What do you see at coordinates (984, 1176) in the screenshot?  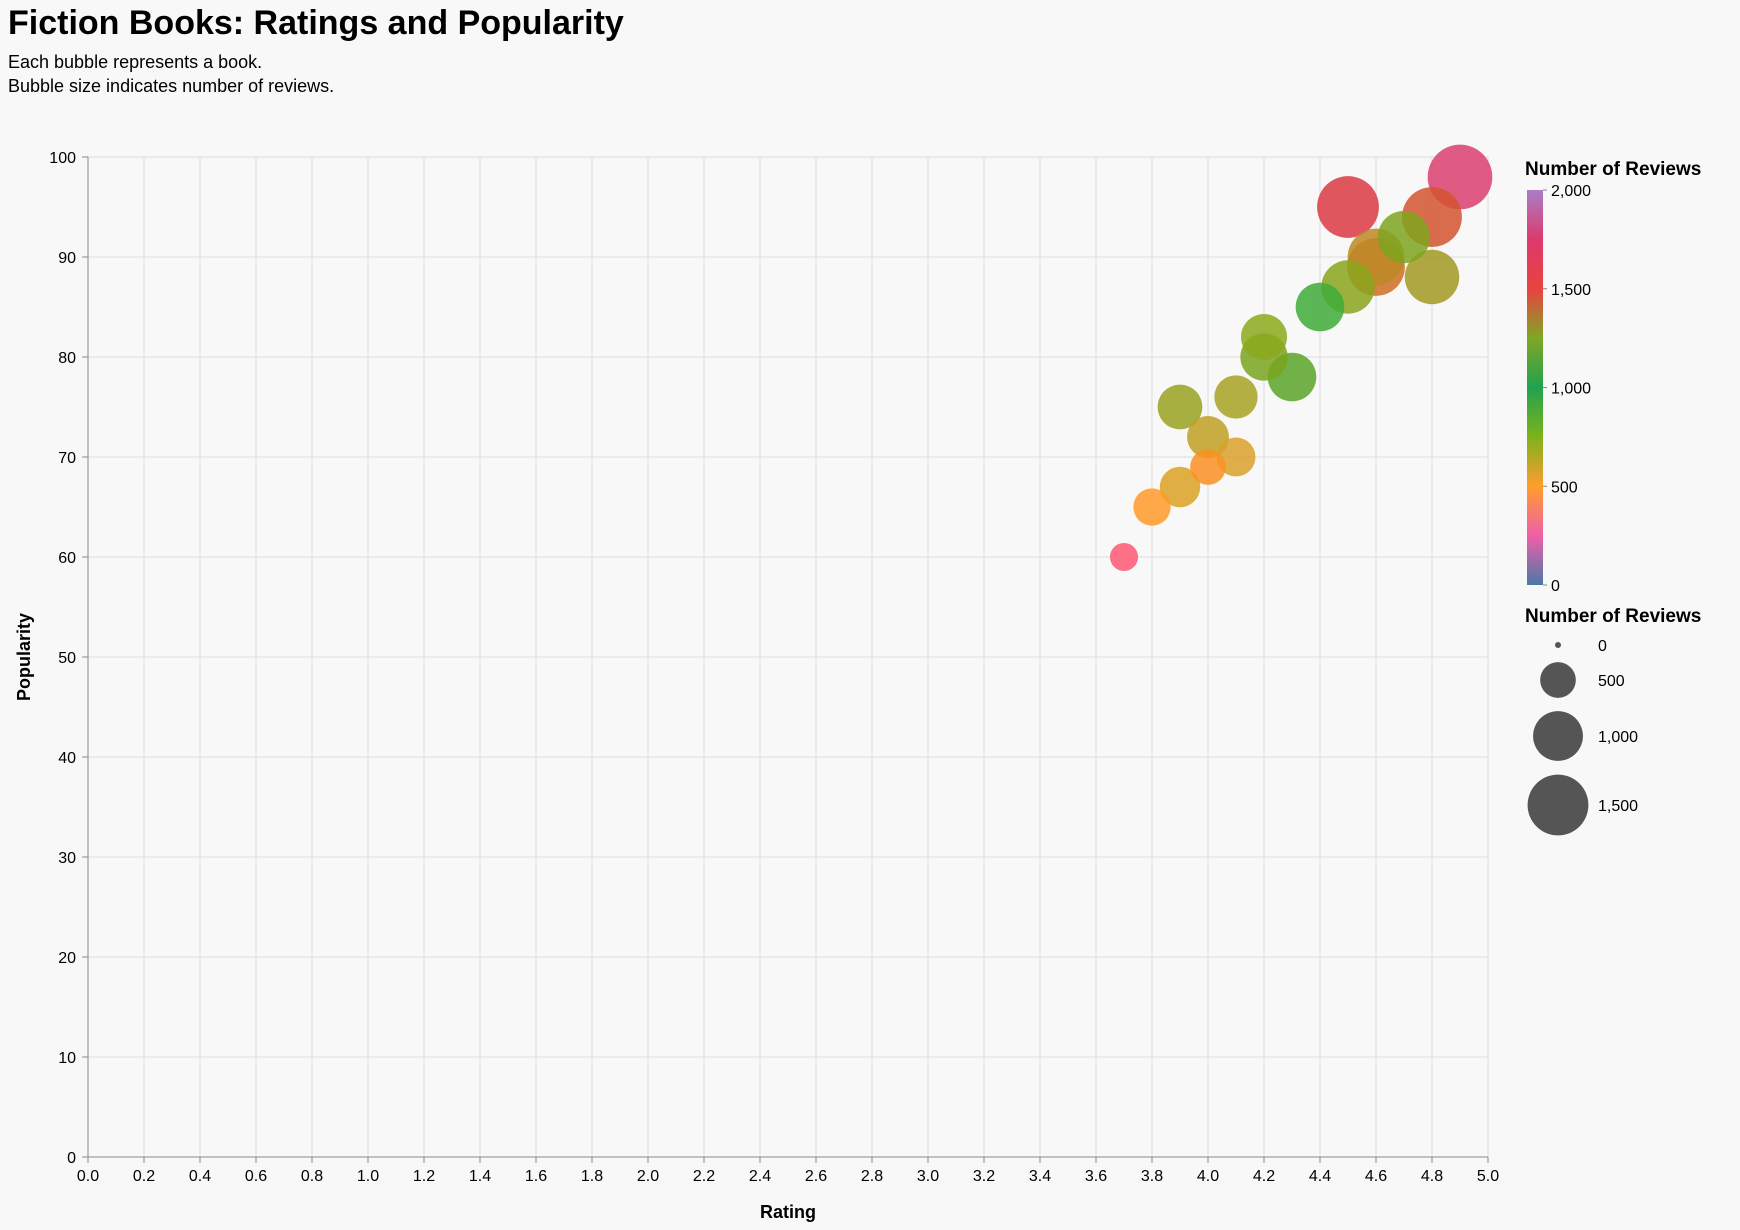 I see `x-tick-label: 3.2` at bounding box center [984, 1176].